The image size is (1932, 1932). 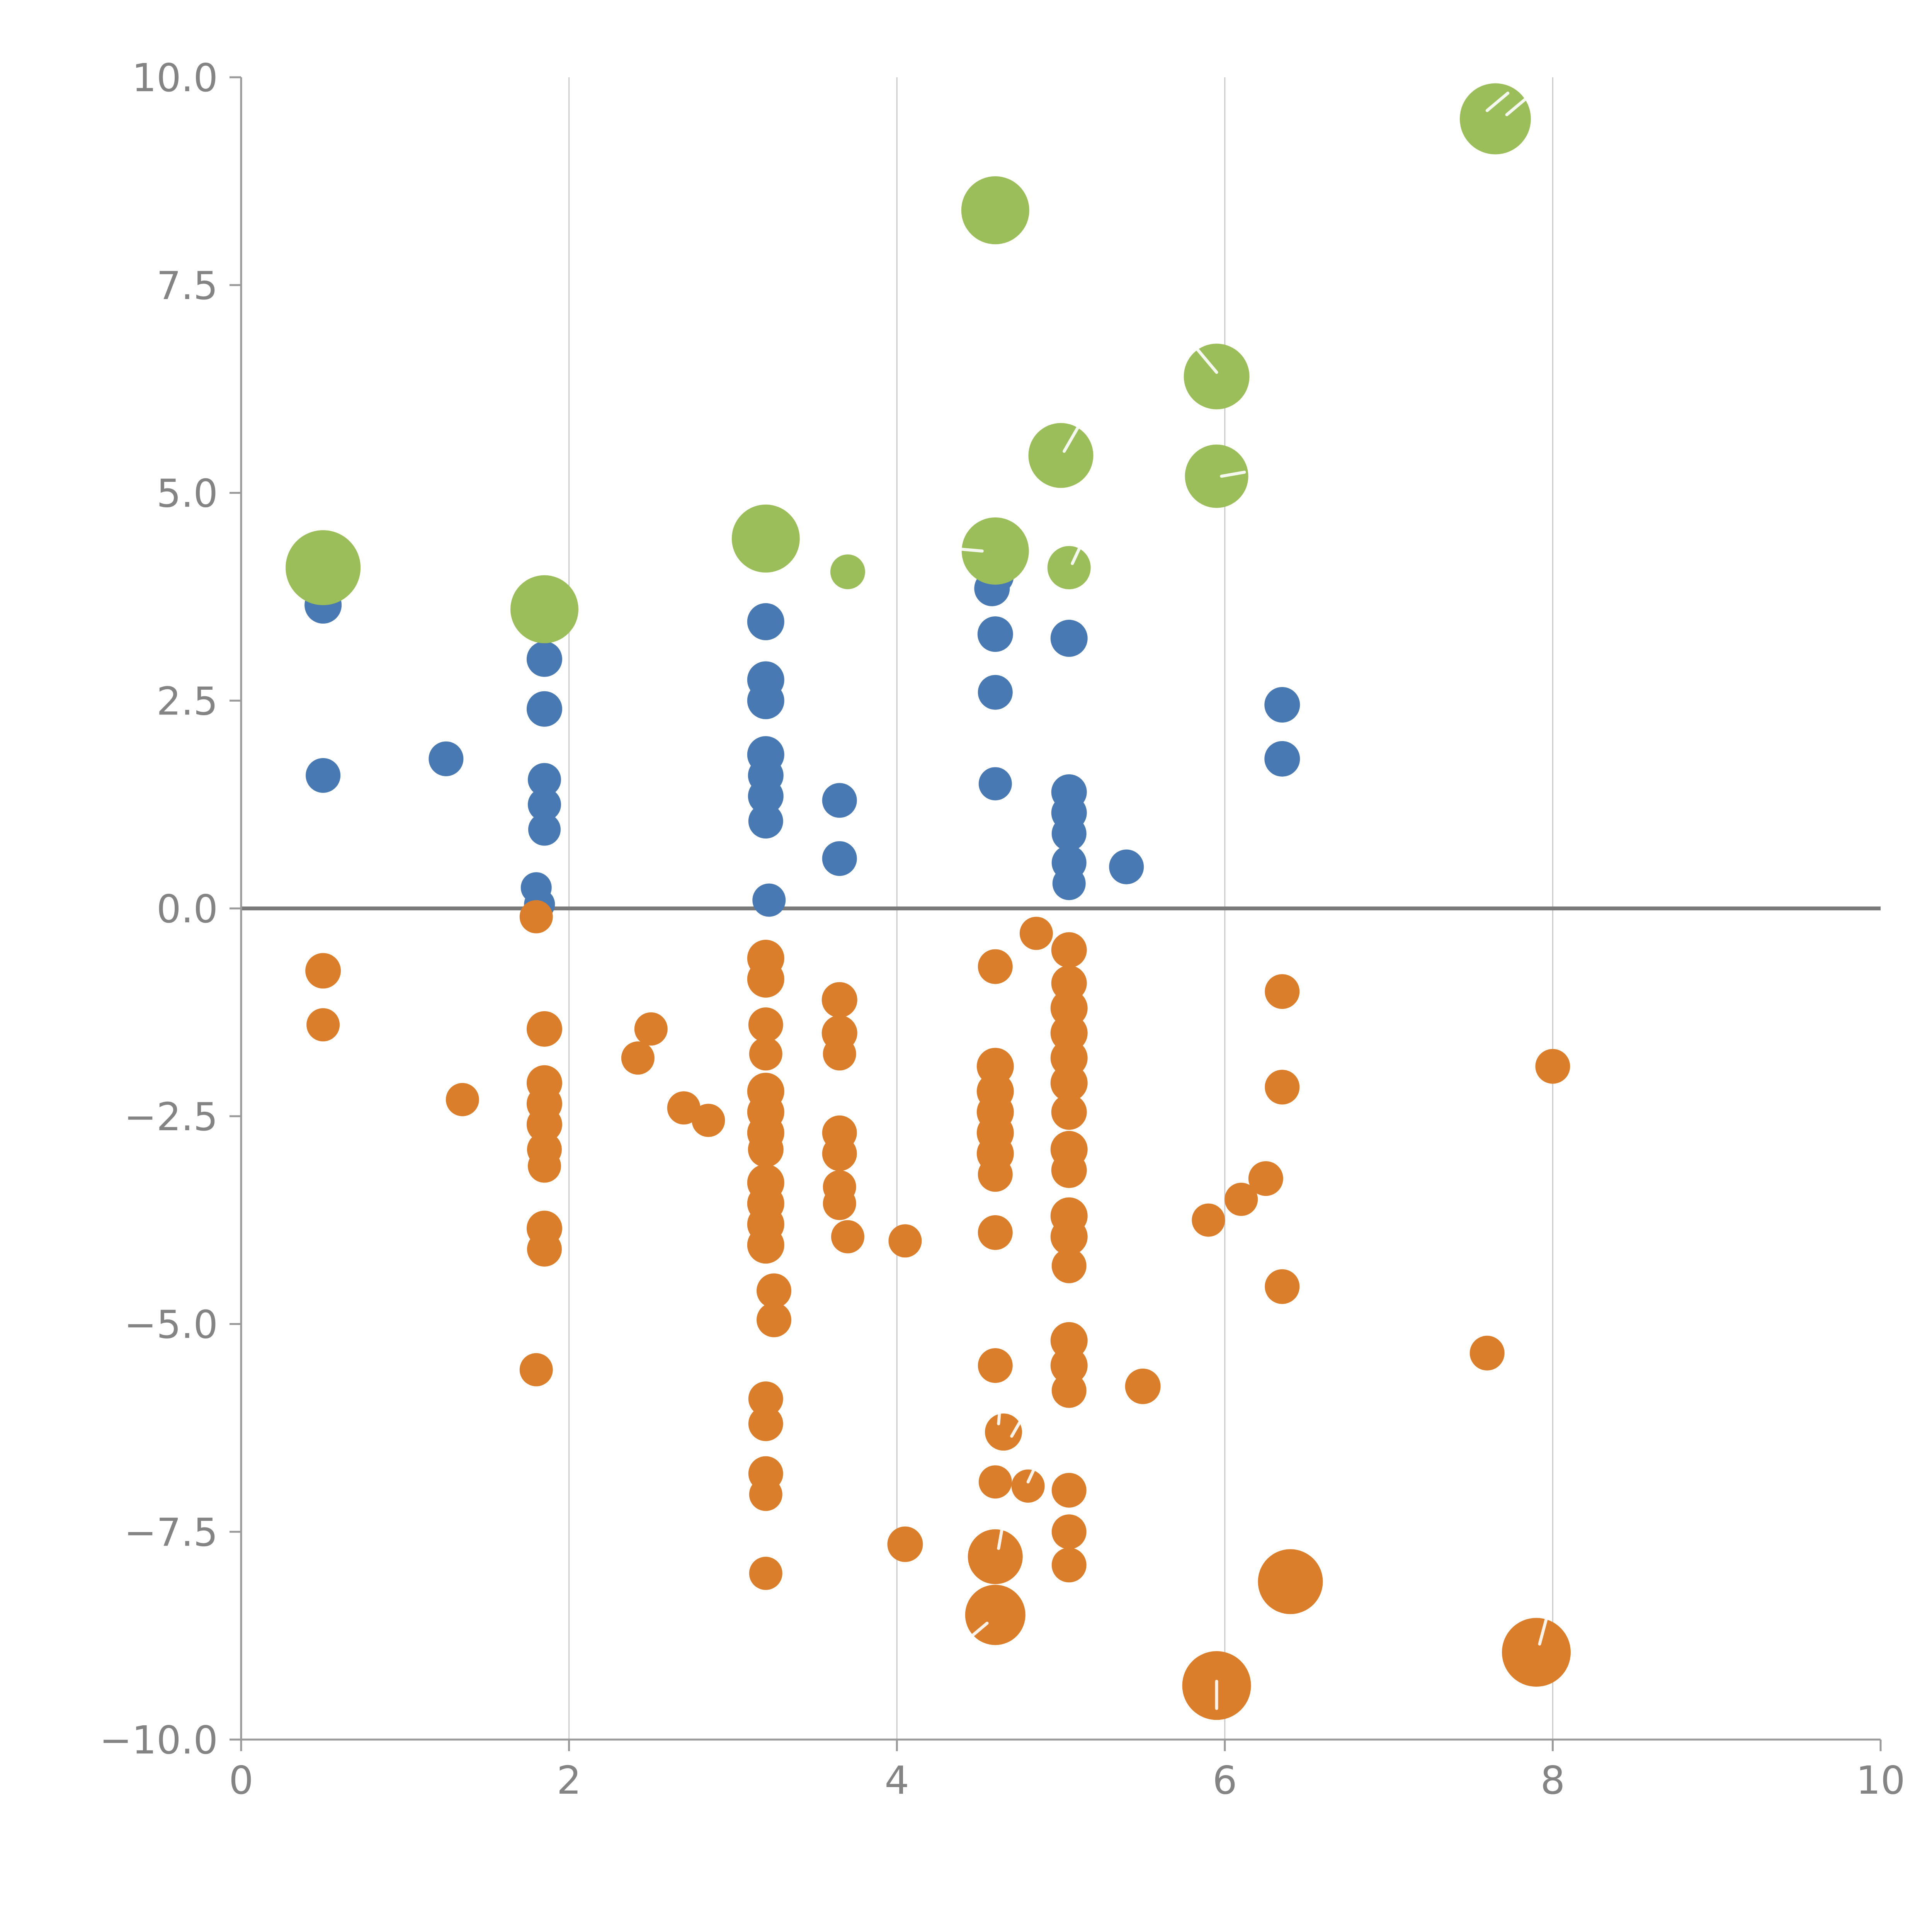 What do you see at coordinates (175, 78) in the screenshot?
I see `y-axis-tick-label: 10.0` at bounding box center [175, 78].